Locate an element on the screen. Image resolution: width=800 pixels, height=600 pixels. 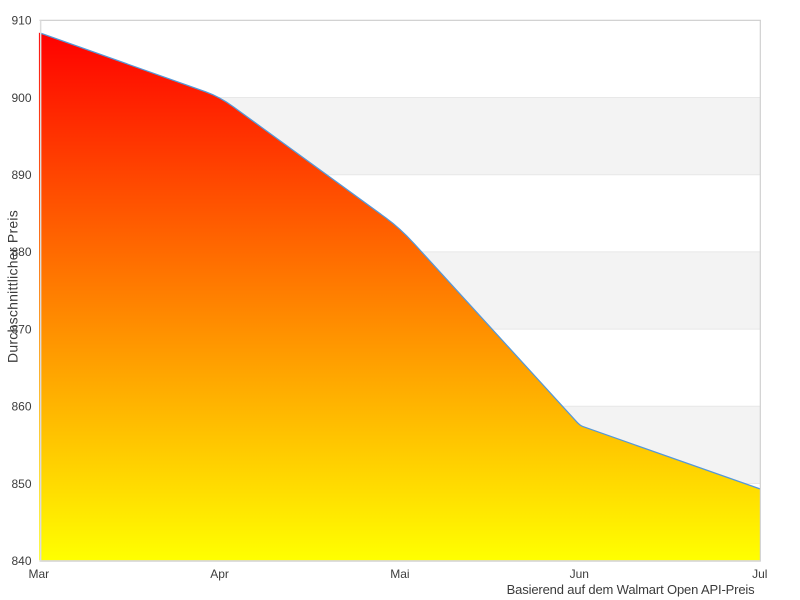
svg-text: 900 is located at coordinates (21, 98).